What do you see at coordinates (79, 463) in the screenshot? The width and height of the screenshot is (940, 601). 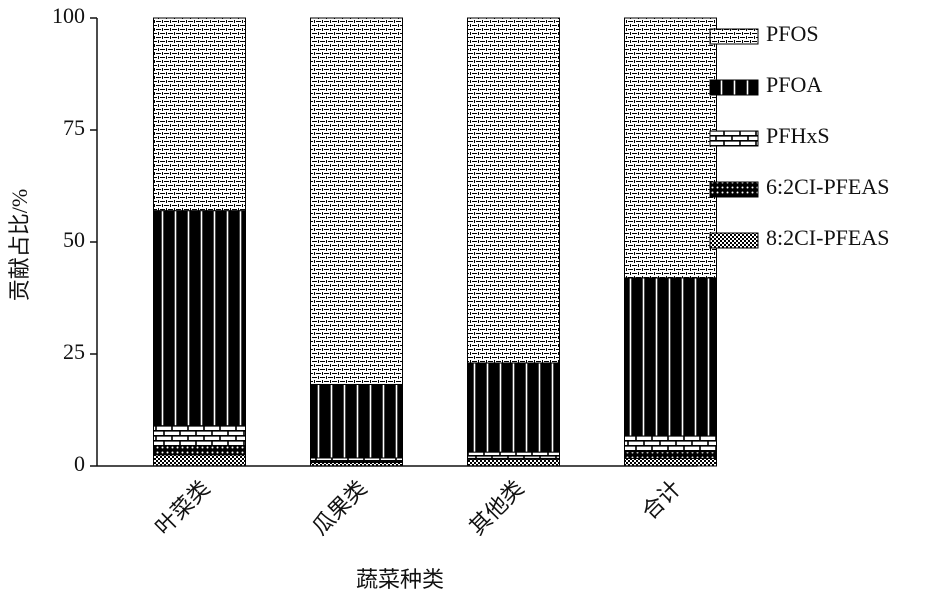 I see `y-tick-label: 0` at bounding box center [79, 463].